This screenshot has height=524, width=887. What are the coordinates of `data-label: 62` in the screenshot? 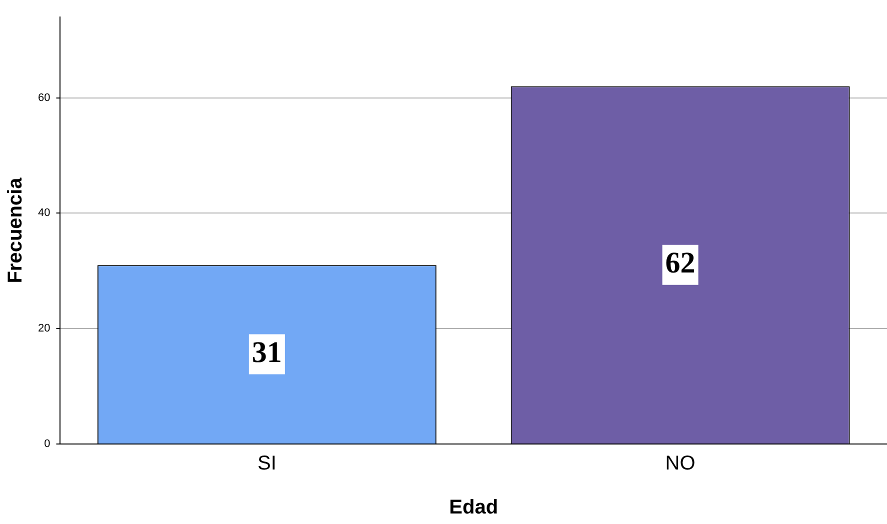 It's located at (680, 263).